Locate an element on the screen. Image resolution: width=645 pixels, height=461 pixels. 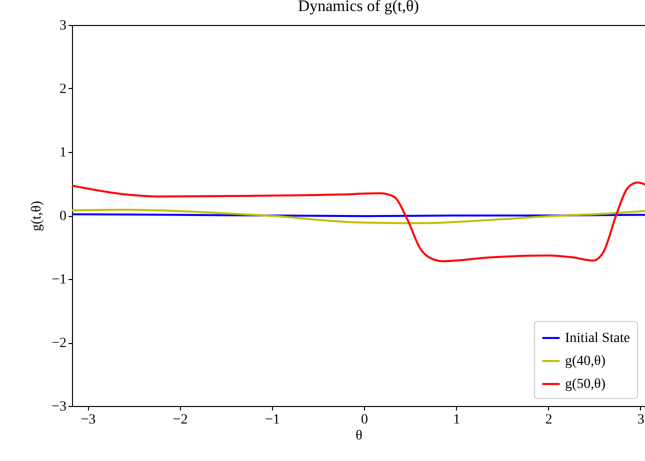
chart-title: Dynamics of g(t,θ) is located at coordinates (358, 7).